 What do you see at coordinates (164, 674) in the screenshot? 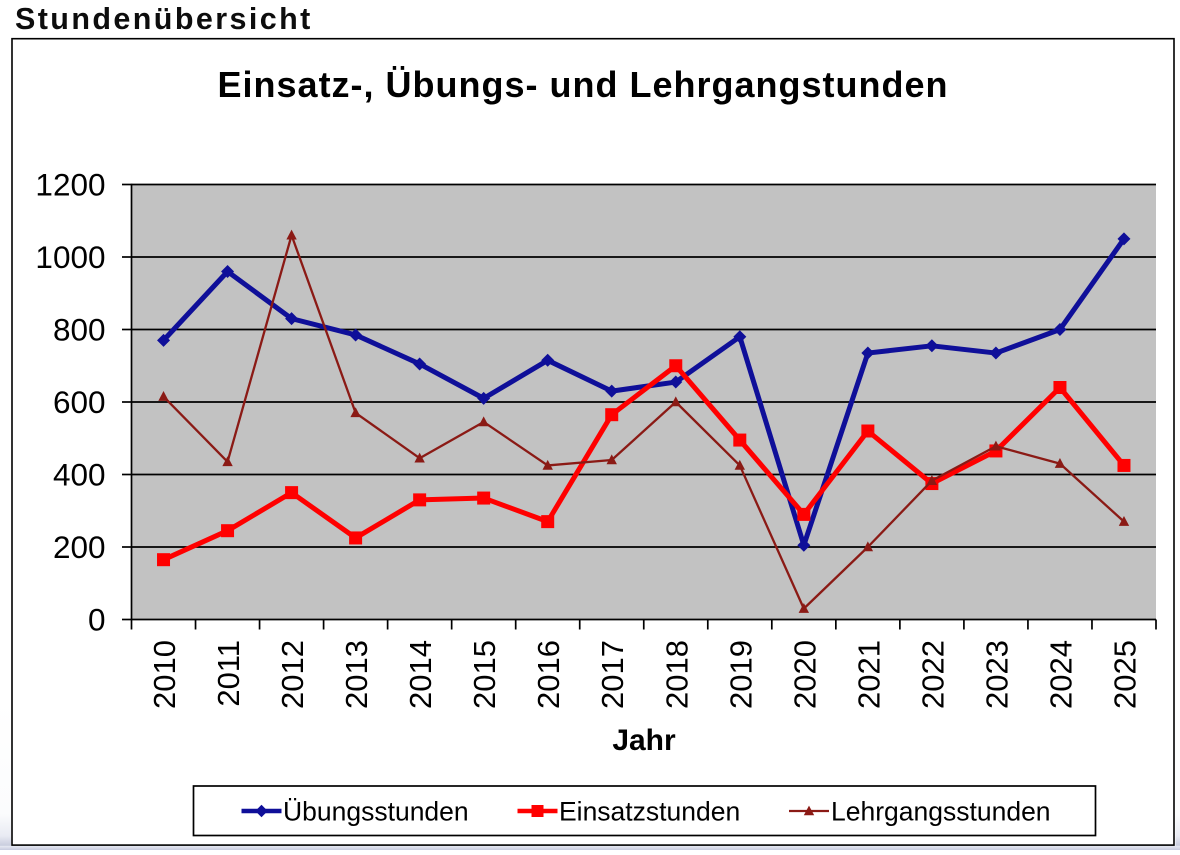
I see `svg-text: 2010` at bounding box center [164, 674].